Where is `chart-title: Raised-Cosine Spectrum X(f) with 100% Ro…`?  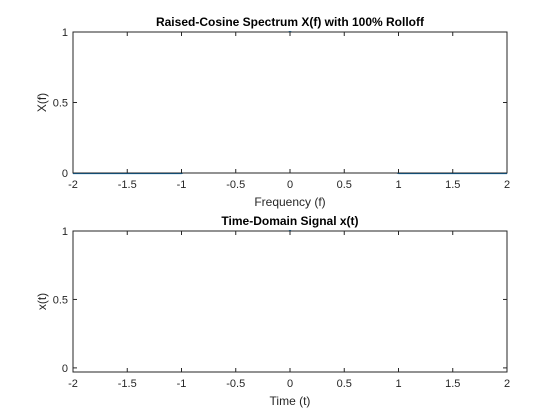 chart-title: Raised-Cosine Spectrum X(f) with 100% Ro… is located at coordinates (290, 22).